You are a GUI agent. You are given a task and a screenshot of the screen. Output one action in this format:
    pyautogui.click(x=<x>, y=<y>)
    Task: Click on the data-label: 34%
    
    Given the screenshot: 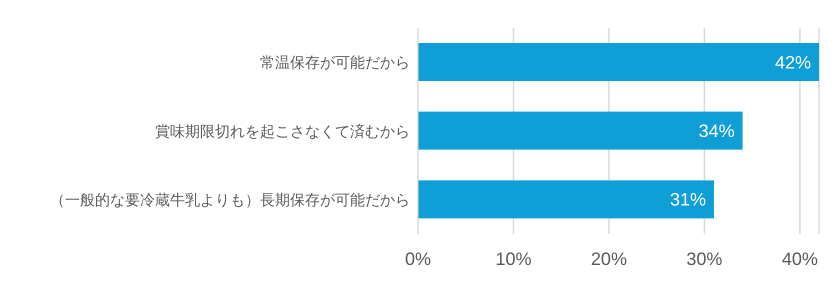 What is the action you would take?
    pyautogui.click(x=716, y=130)
    